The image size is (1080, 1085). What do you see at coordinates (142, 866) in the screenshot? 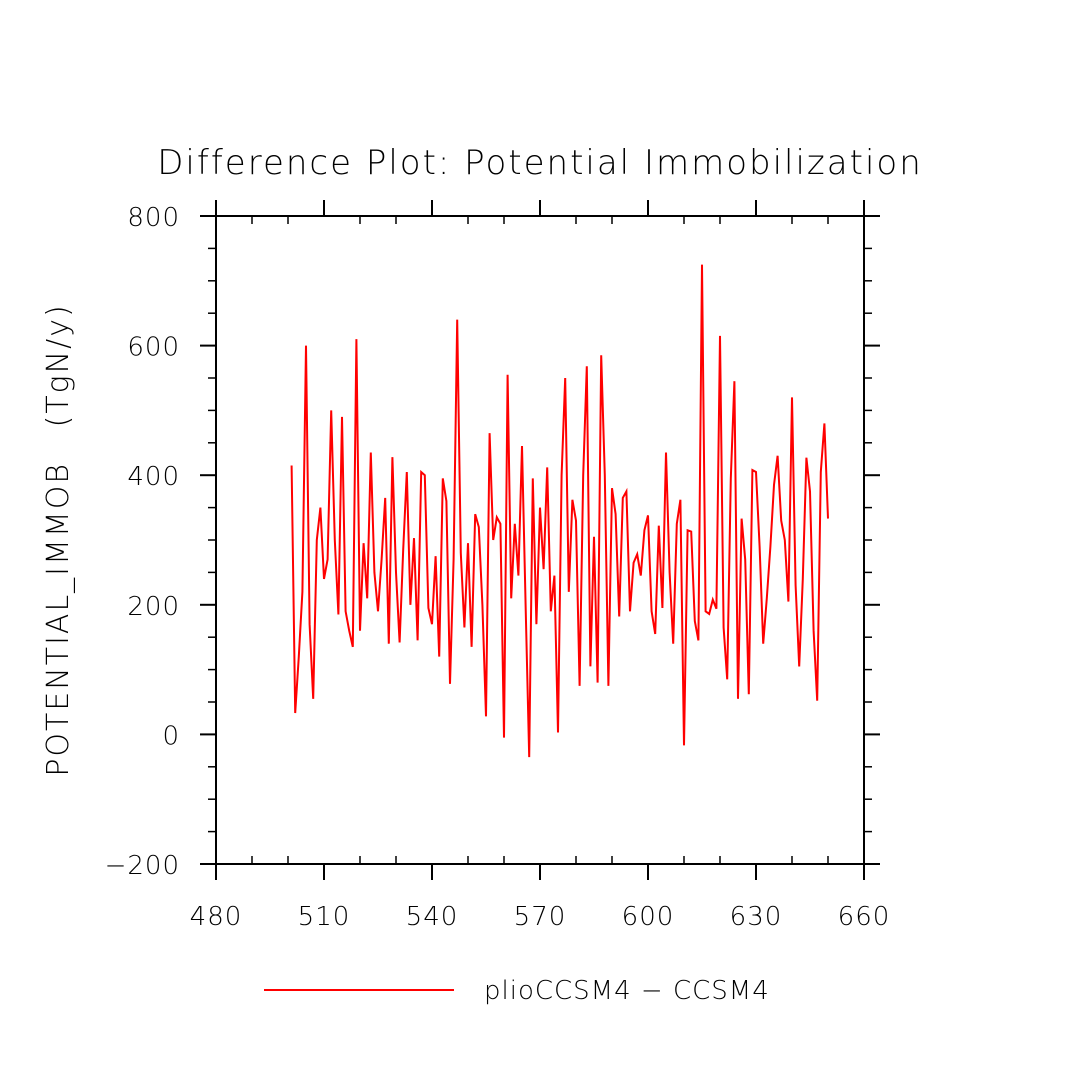
I see `y-tick-label: −200` at bounding box center [142, 866].